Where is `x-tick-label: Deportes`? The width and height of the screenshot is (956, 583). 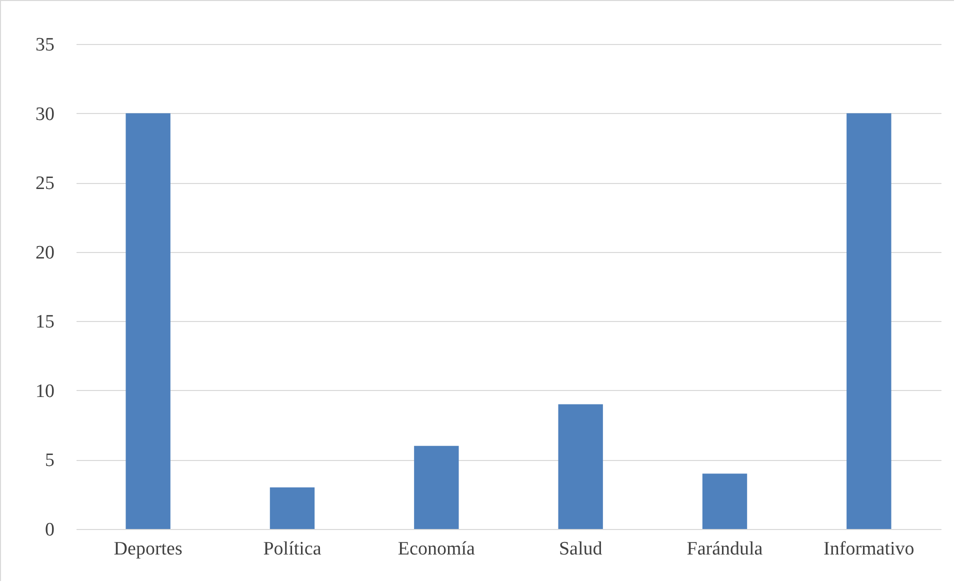 x-tick-label: Deportes is located at coordinates (148, 549).